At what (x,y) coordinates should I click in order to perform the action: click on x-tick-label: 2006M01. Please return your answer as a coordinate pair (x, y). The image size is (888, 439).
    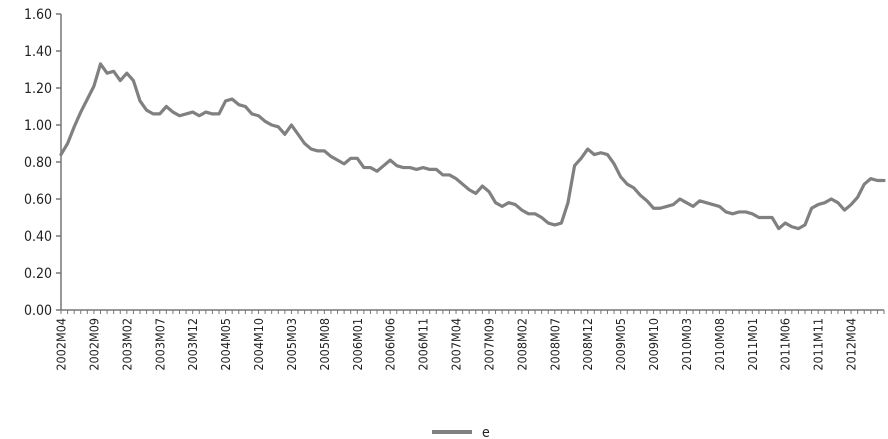
    Looking at the image, I should click on (357, 344).